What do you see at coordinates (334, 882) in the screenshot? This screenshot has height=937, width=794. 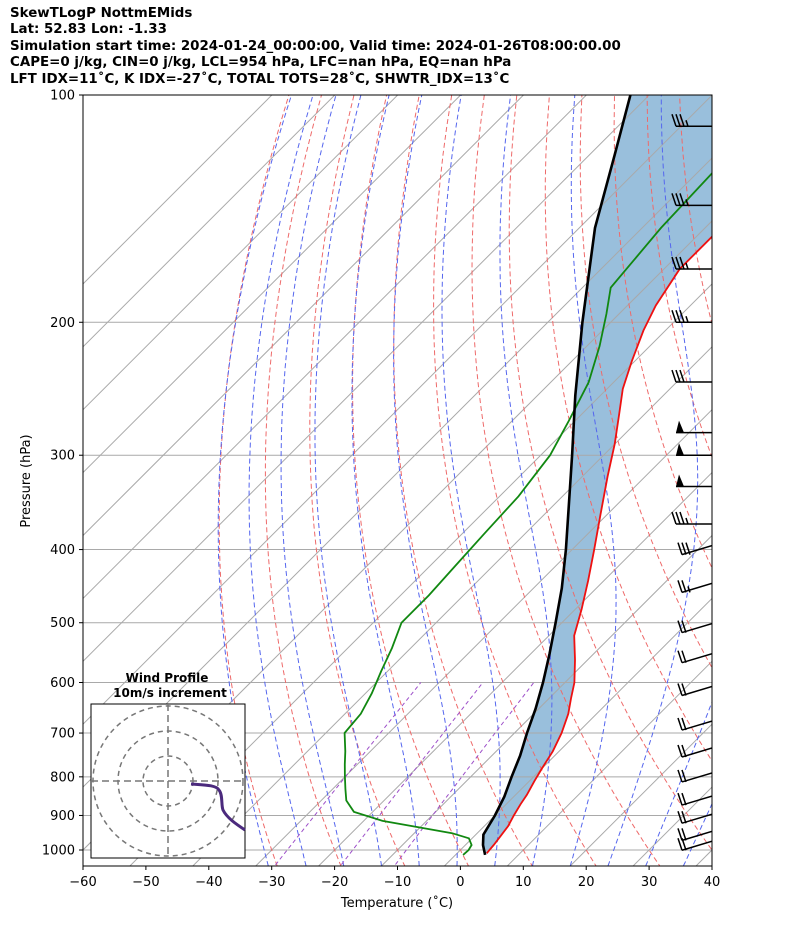 I see `x-tick-label: −20` at bounding box center [334, 882].